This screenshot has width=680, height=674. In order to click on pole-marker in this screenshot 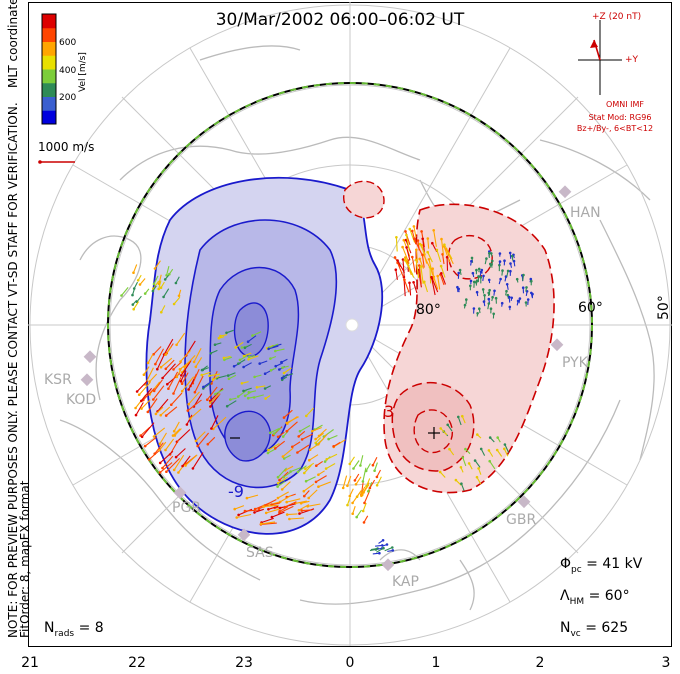, I will do `click(352, 325)`.